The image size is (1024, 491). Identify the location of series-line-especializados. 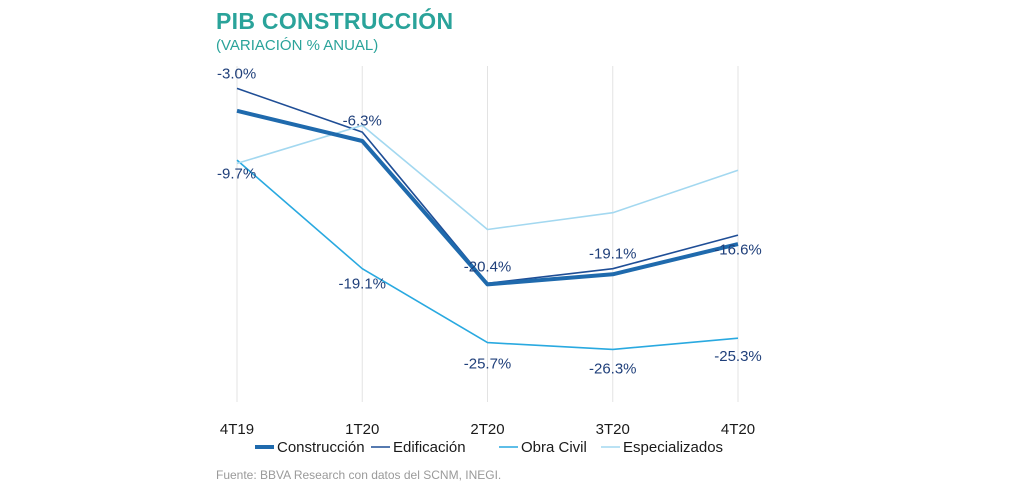
(487, 177).